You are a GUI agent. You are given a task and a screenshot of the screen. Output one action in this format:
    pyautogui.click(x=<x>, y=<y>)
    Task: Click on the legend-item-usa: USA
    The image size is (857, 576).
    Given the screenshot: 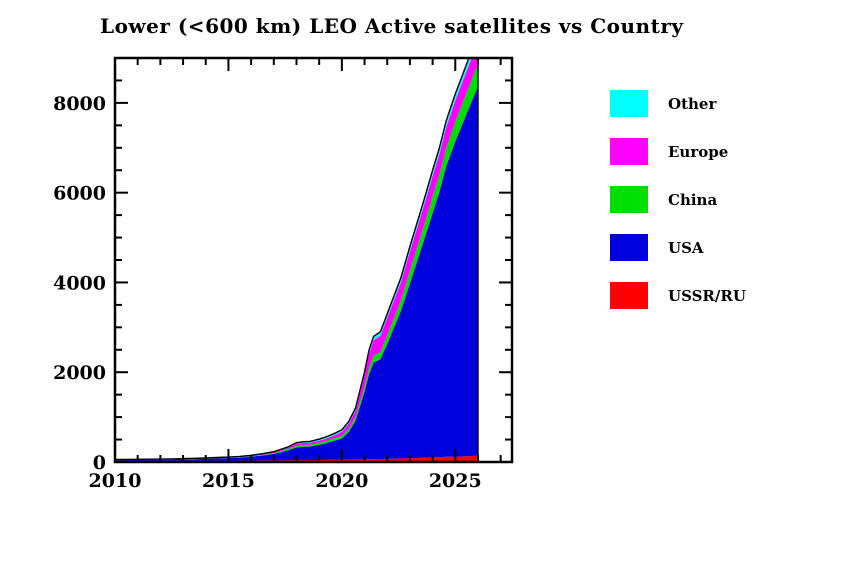 What is the action you would take?
    pyautogui.click(x=678, y=247)
    